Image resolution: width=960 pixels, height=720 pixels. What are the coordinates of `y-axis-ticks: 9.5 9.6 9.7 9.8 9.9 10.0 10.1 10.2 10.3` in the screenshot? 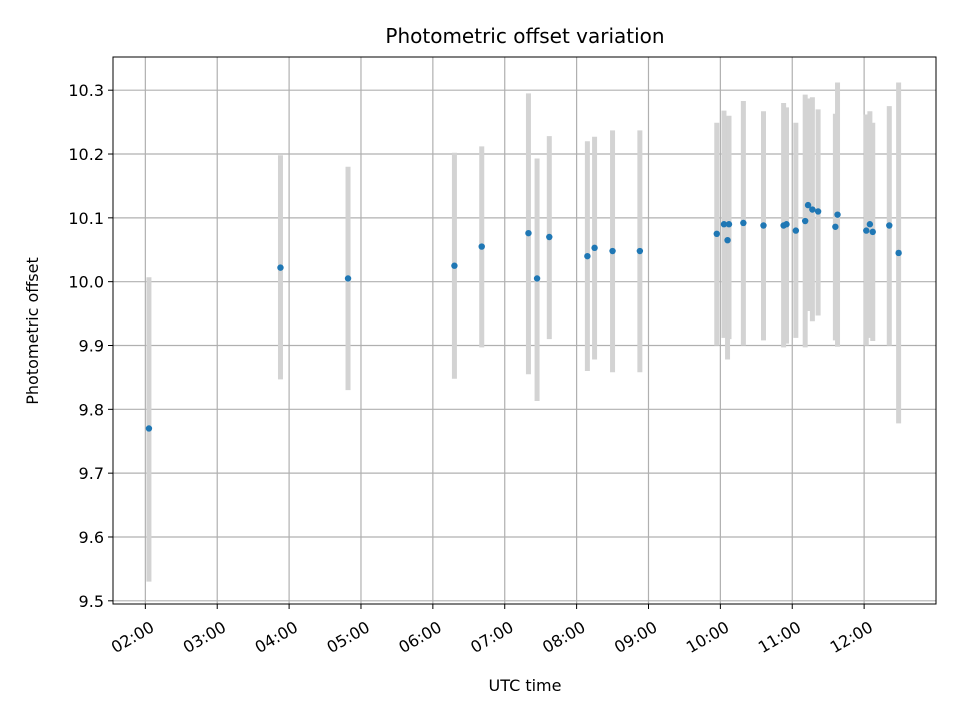 It's located at (90, 346).